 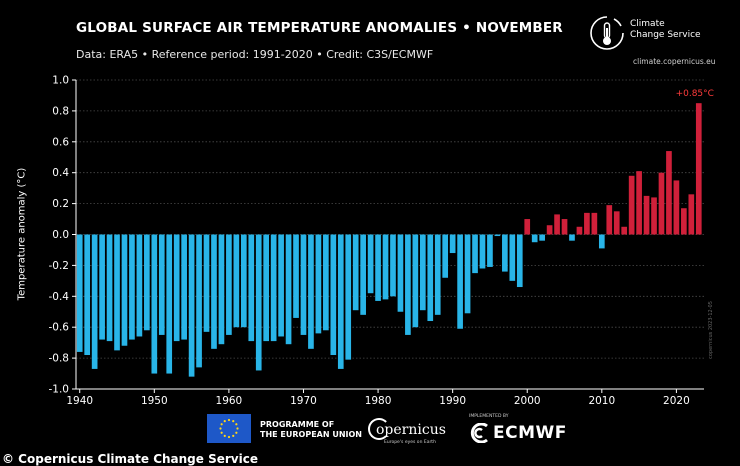 I want to click on y-tick-labels: -1.0 -0.8 -0.6 -0.4 -0.2 0.0 0.2 0.4 0.6 0.8 1.0, so click(x=59, y=235).